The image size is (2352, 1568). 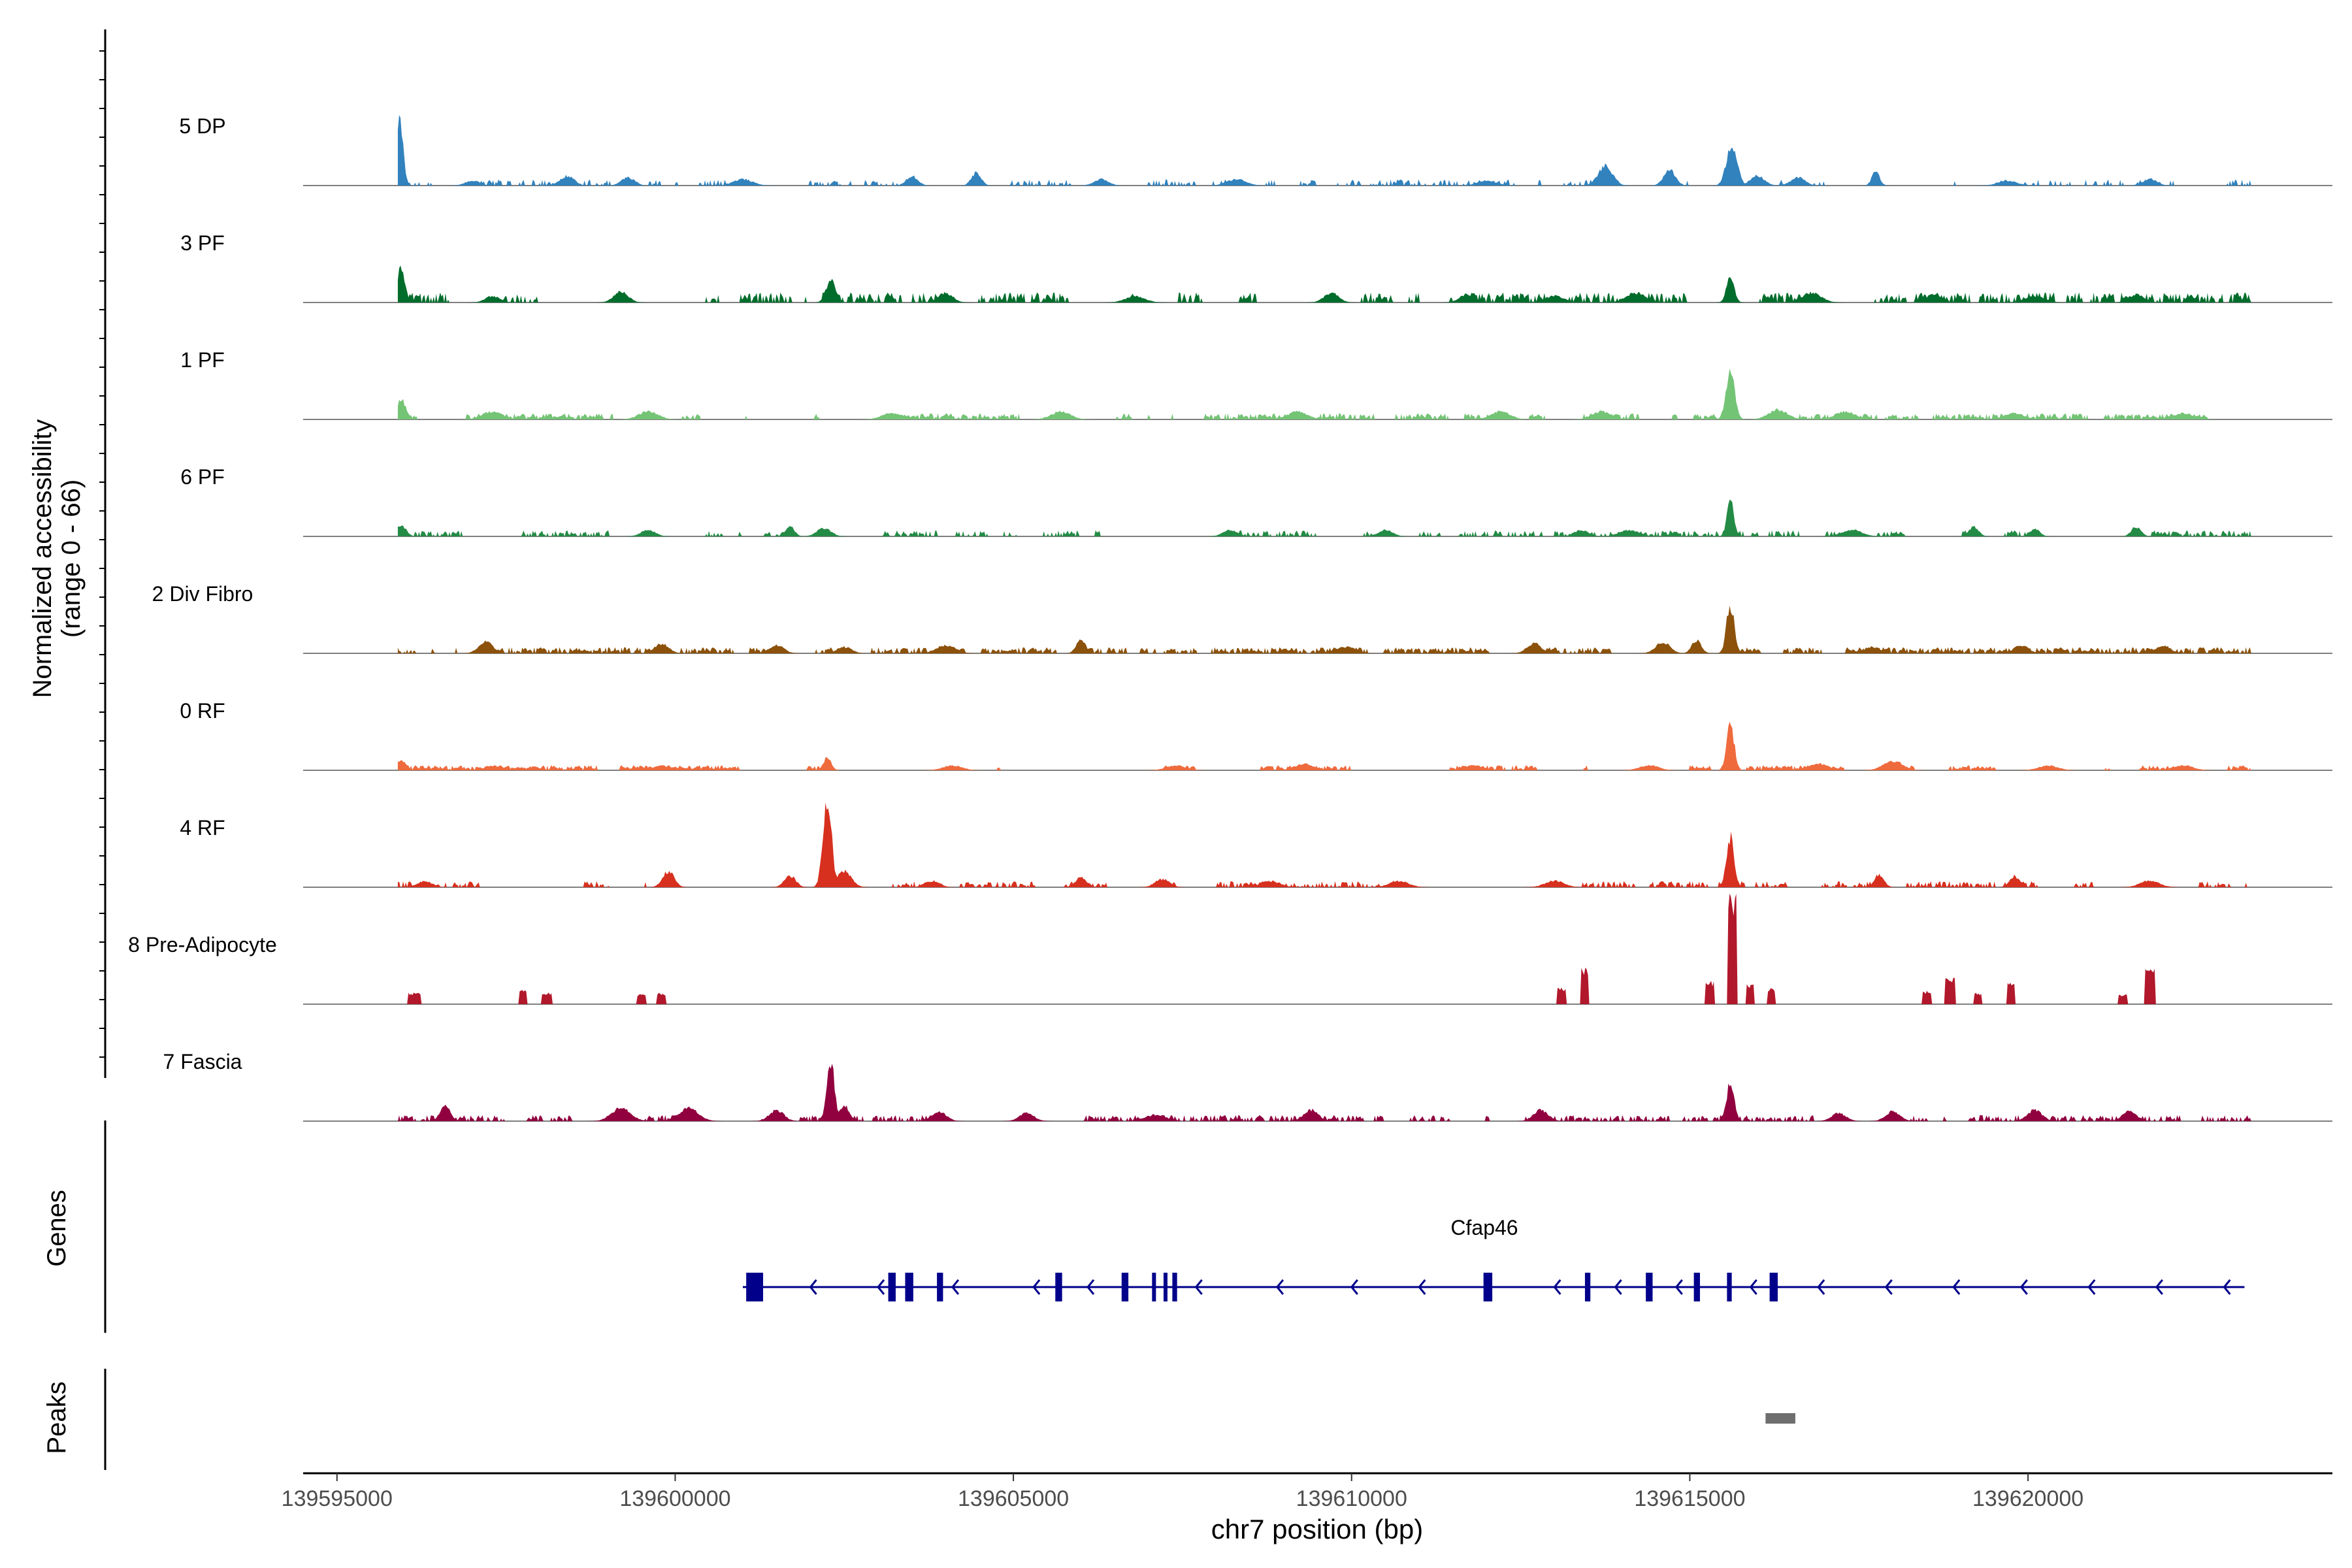 What do you see at coordinates (202, 126) in the screenshot?
I see `track-label: 5 DP` at bounding box center [202, 126].